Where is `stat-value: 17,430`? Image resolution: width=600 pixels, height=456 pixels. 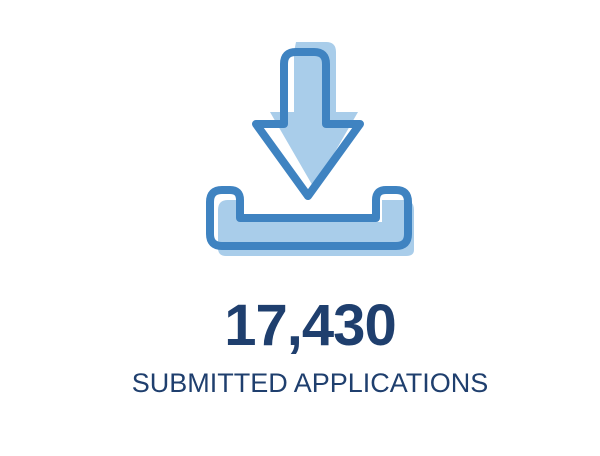 stat-value: 17,430 is located at coordinates (310, 325).